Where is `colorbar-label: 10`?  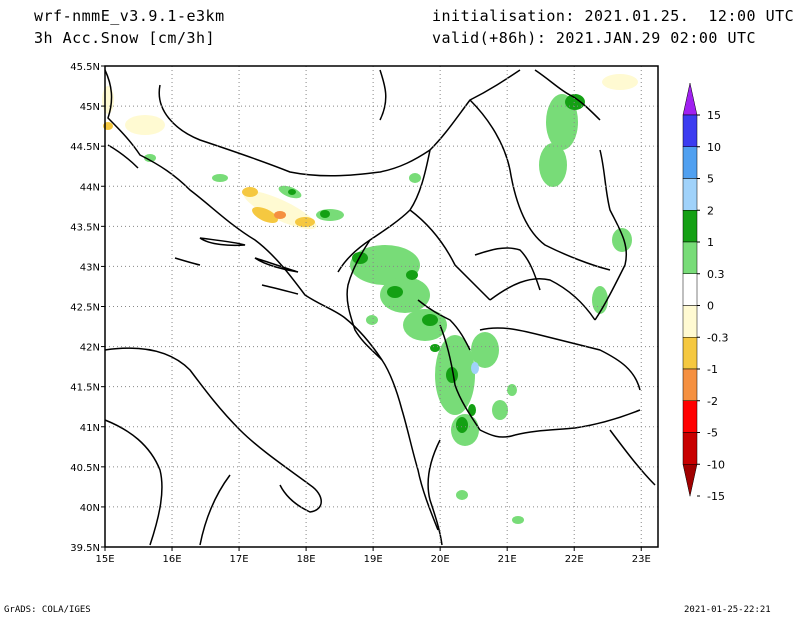 colorbar-label: 10 is located at coordinates (714, 147).